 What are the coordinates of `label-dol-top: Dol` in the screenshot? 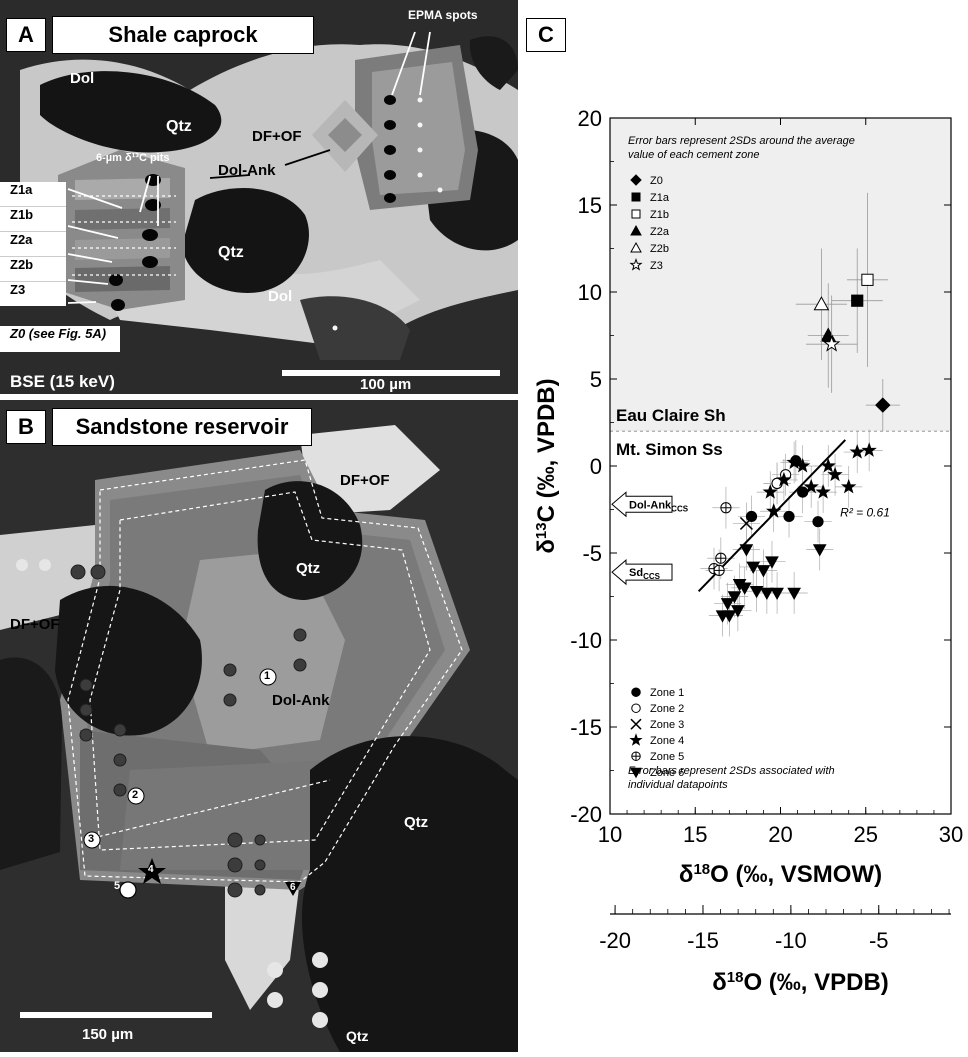 It's located at (82, 78).